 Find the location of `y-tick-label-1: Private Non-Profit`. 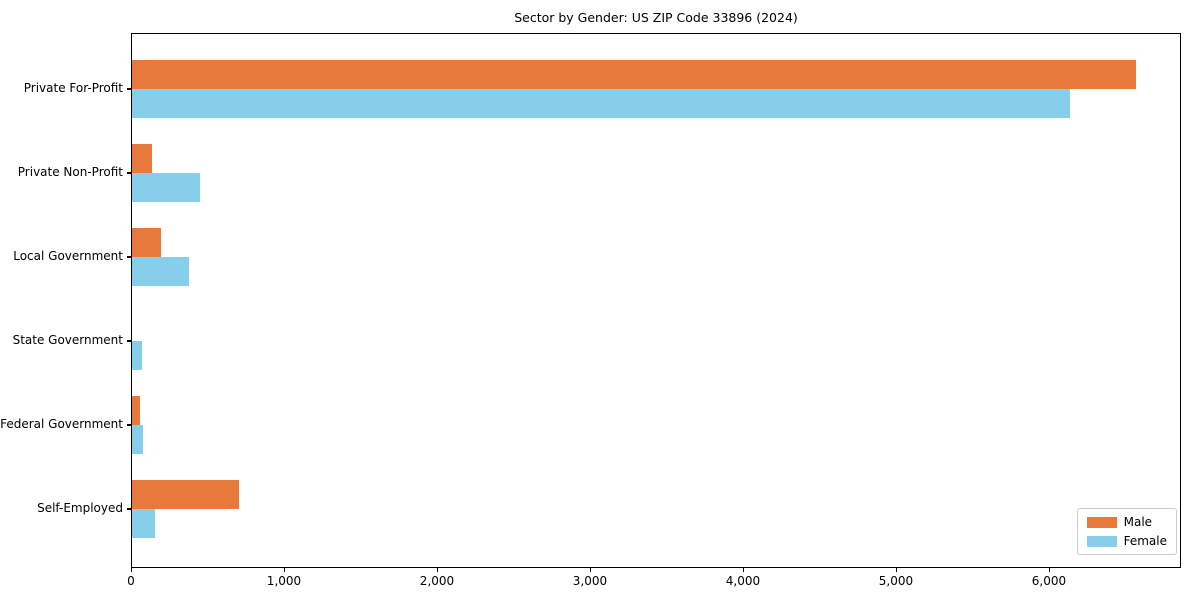

y-tick-label-1: Private Non-Profit is located at coordinates (70, 172).